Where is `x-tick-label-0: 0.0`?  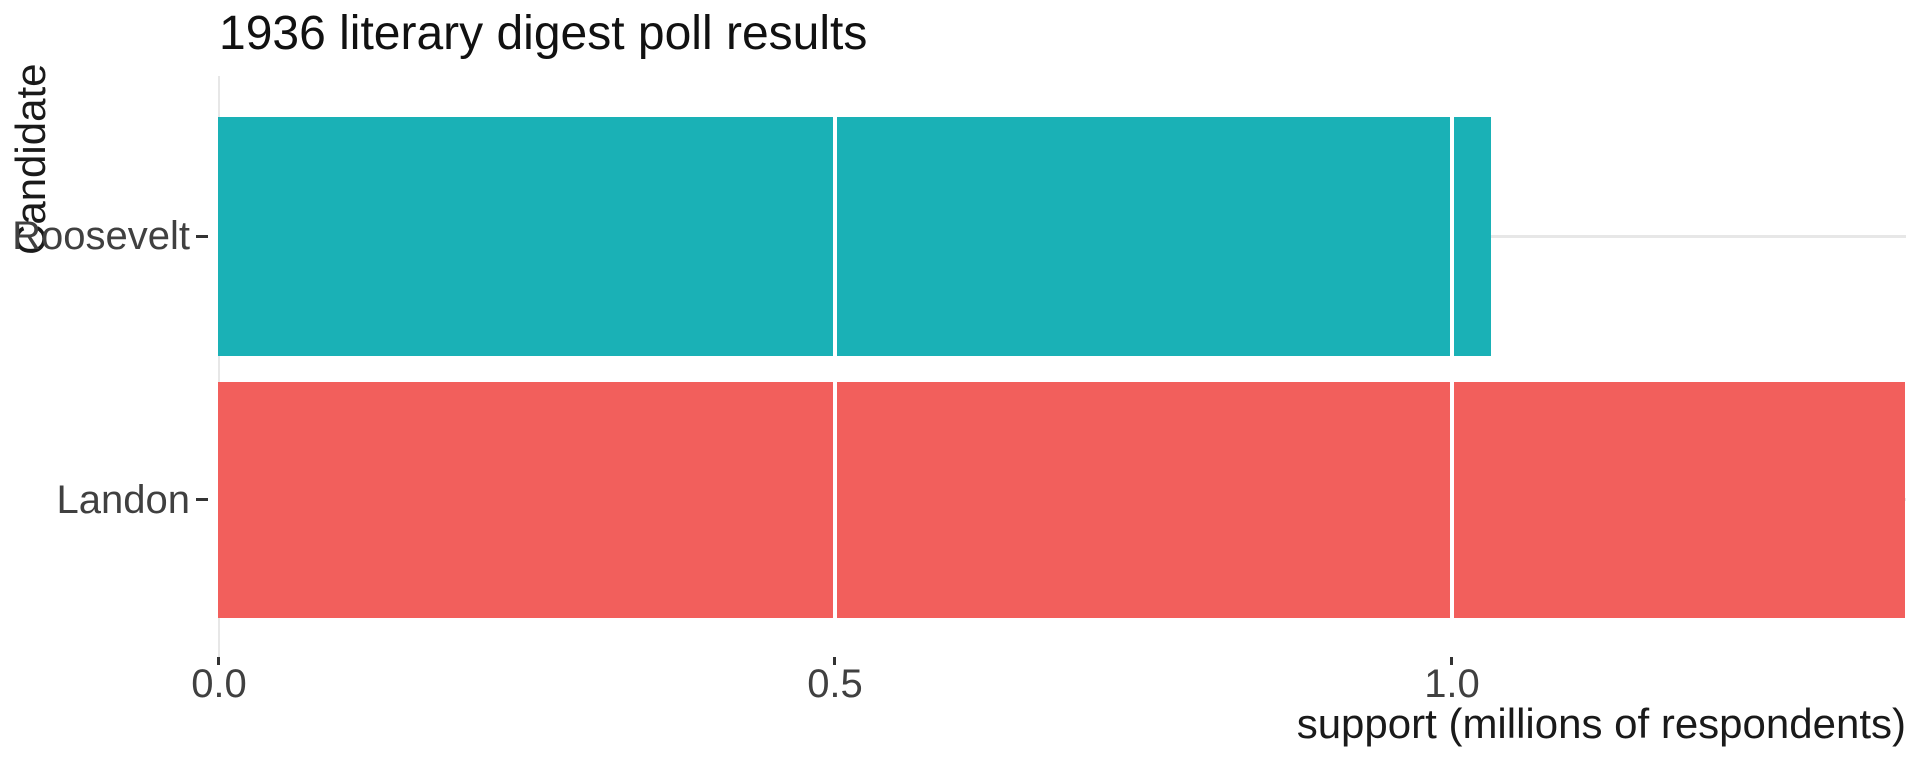
x-tick-label-0: 0.0 is located at coordinates (219, 684).